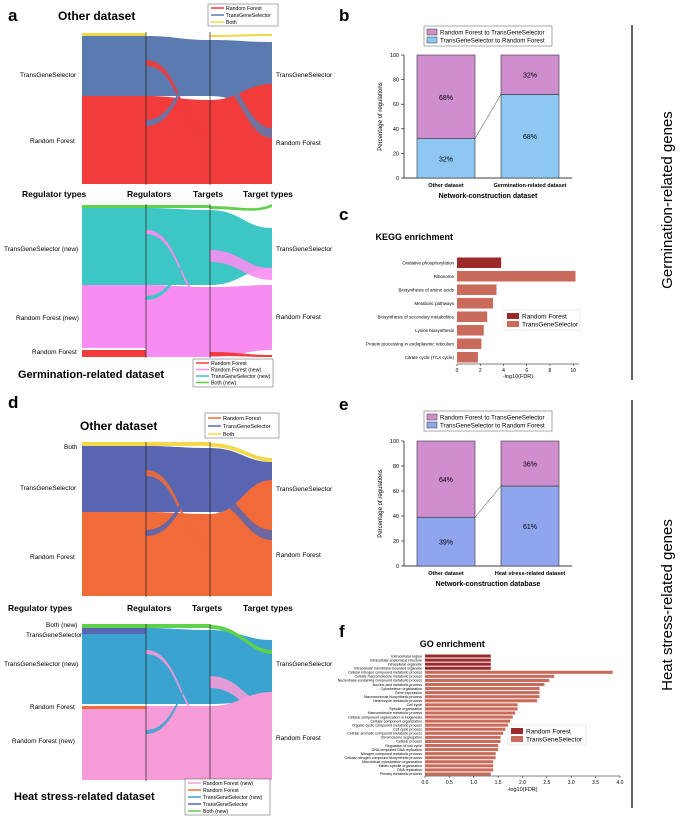 This screenshot has height=819, width=685. I want to click on flow-rf-regulators, so click(114, 140).